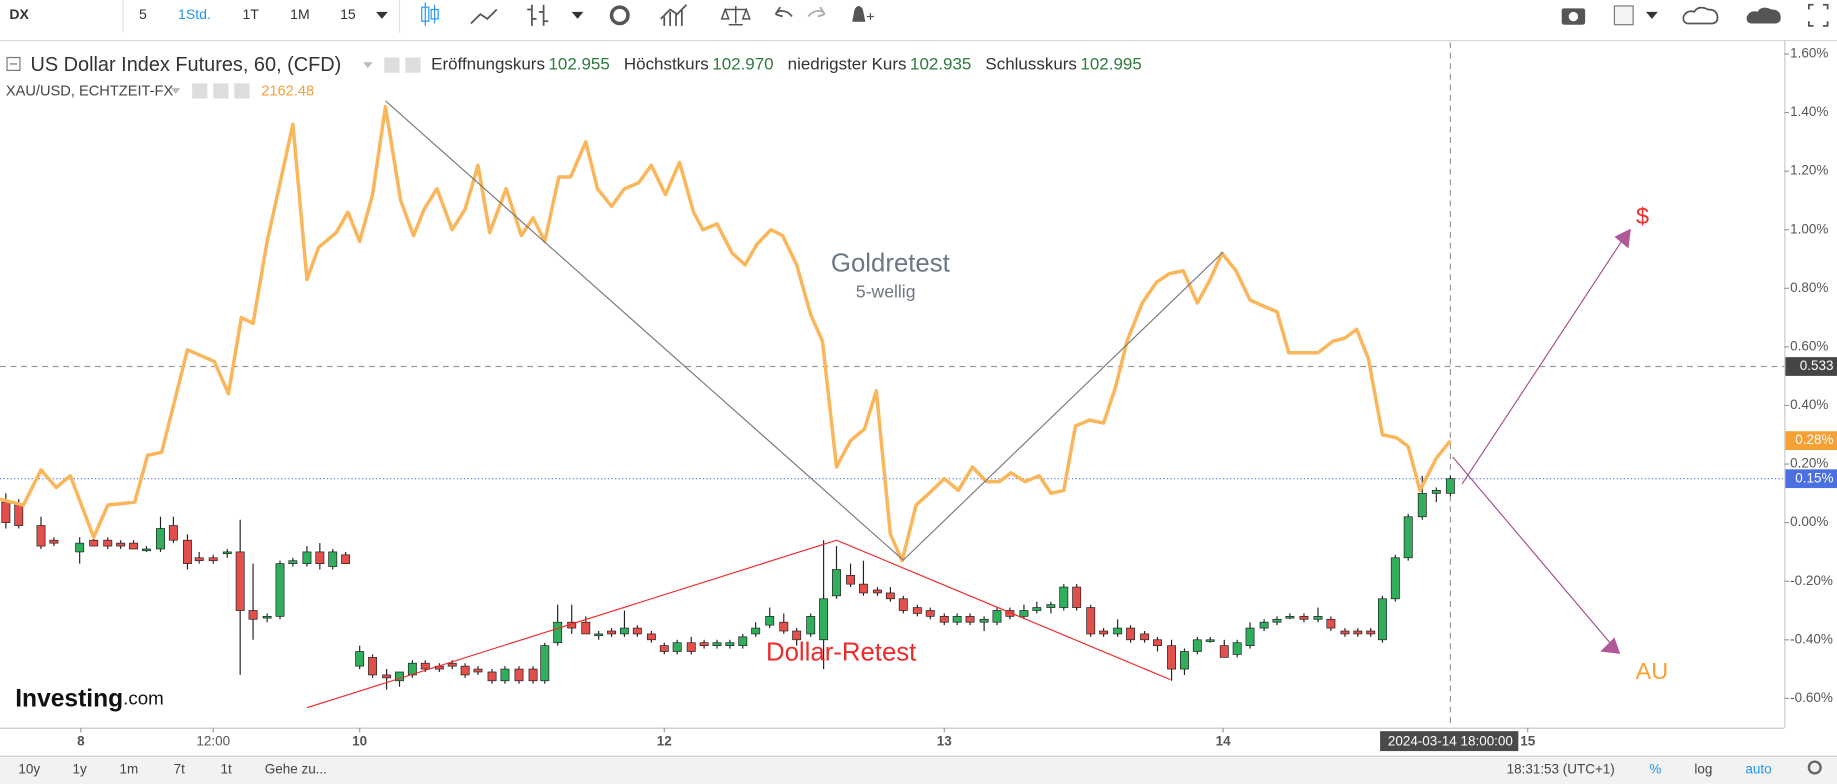 The height and width of the screenshot is (784, 1837). I want to click on toolbar, so click(918, 20).